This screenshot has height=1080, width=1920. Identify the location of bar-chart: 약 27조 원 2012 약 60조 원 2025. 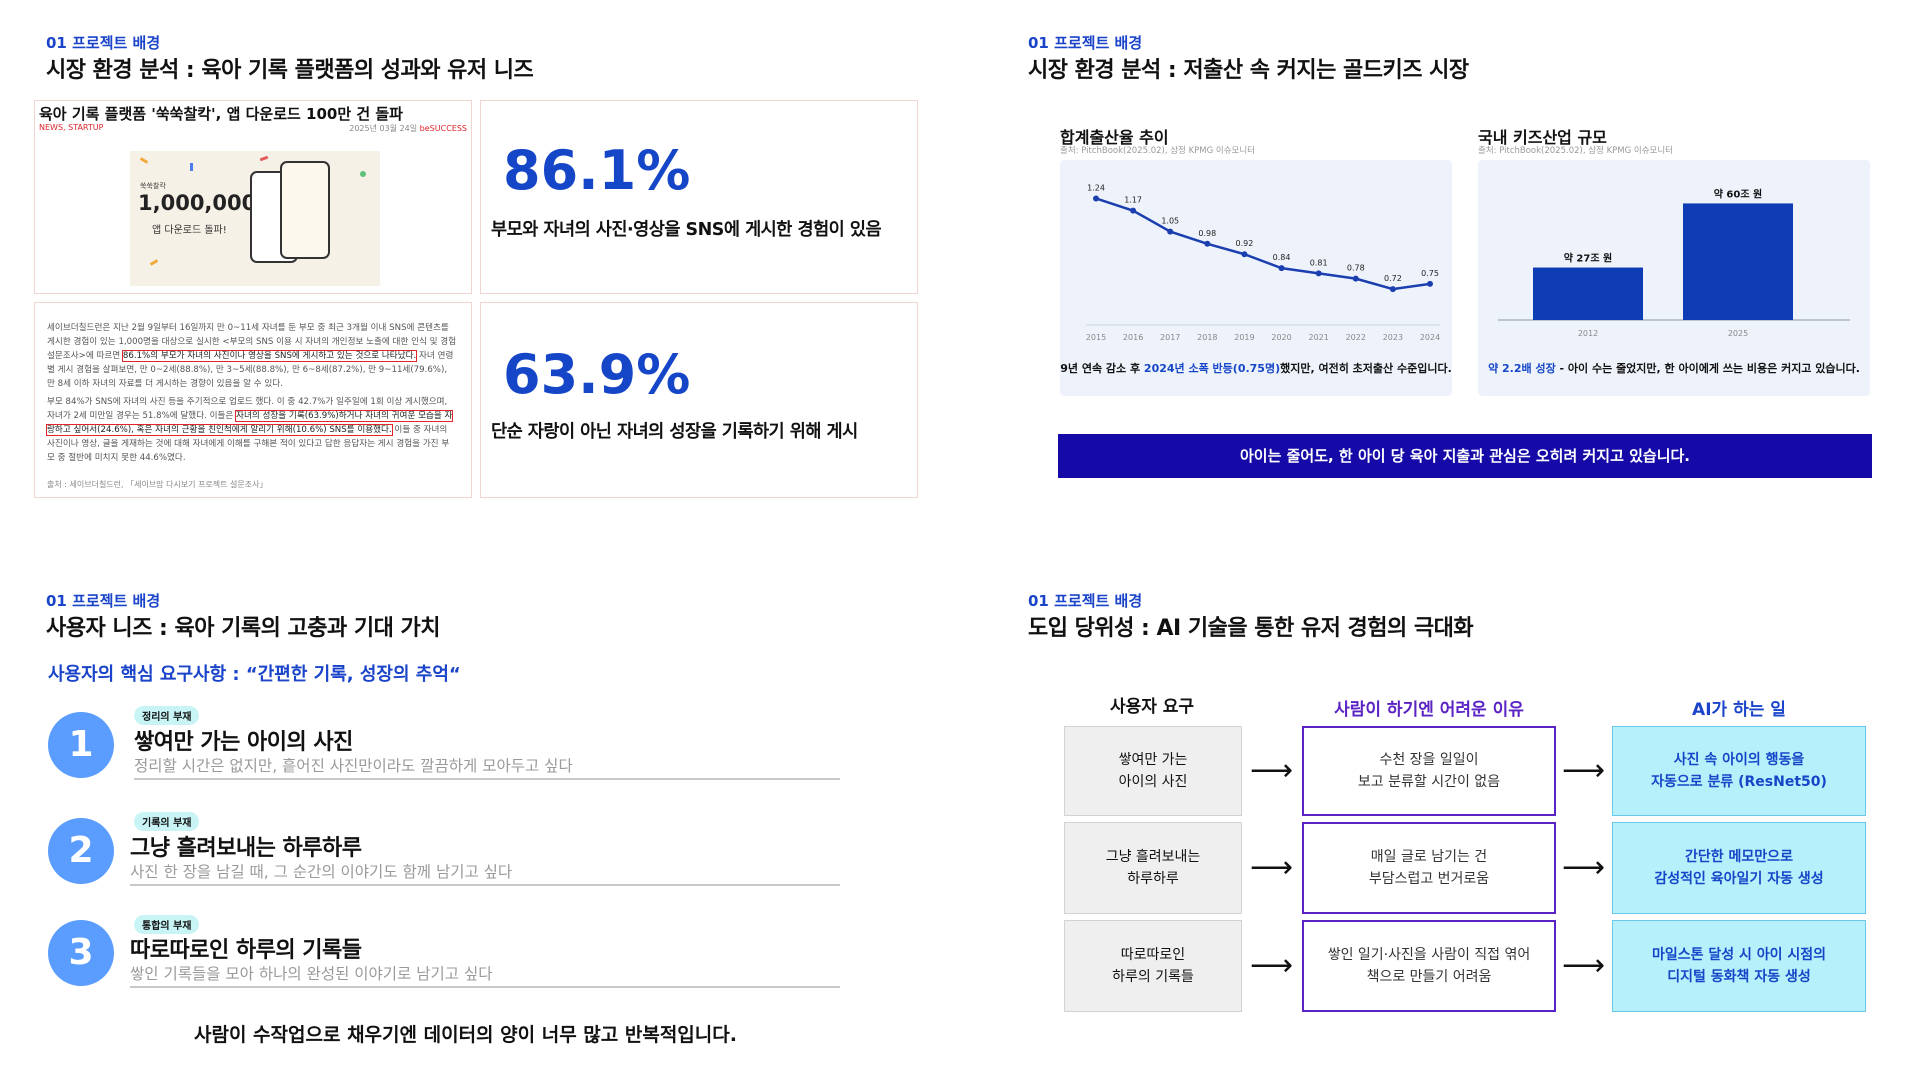
(1674, 262).